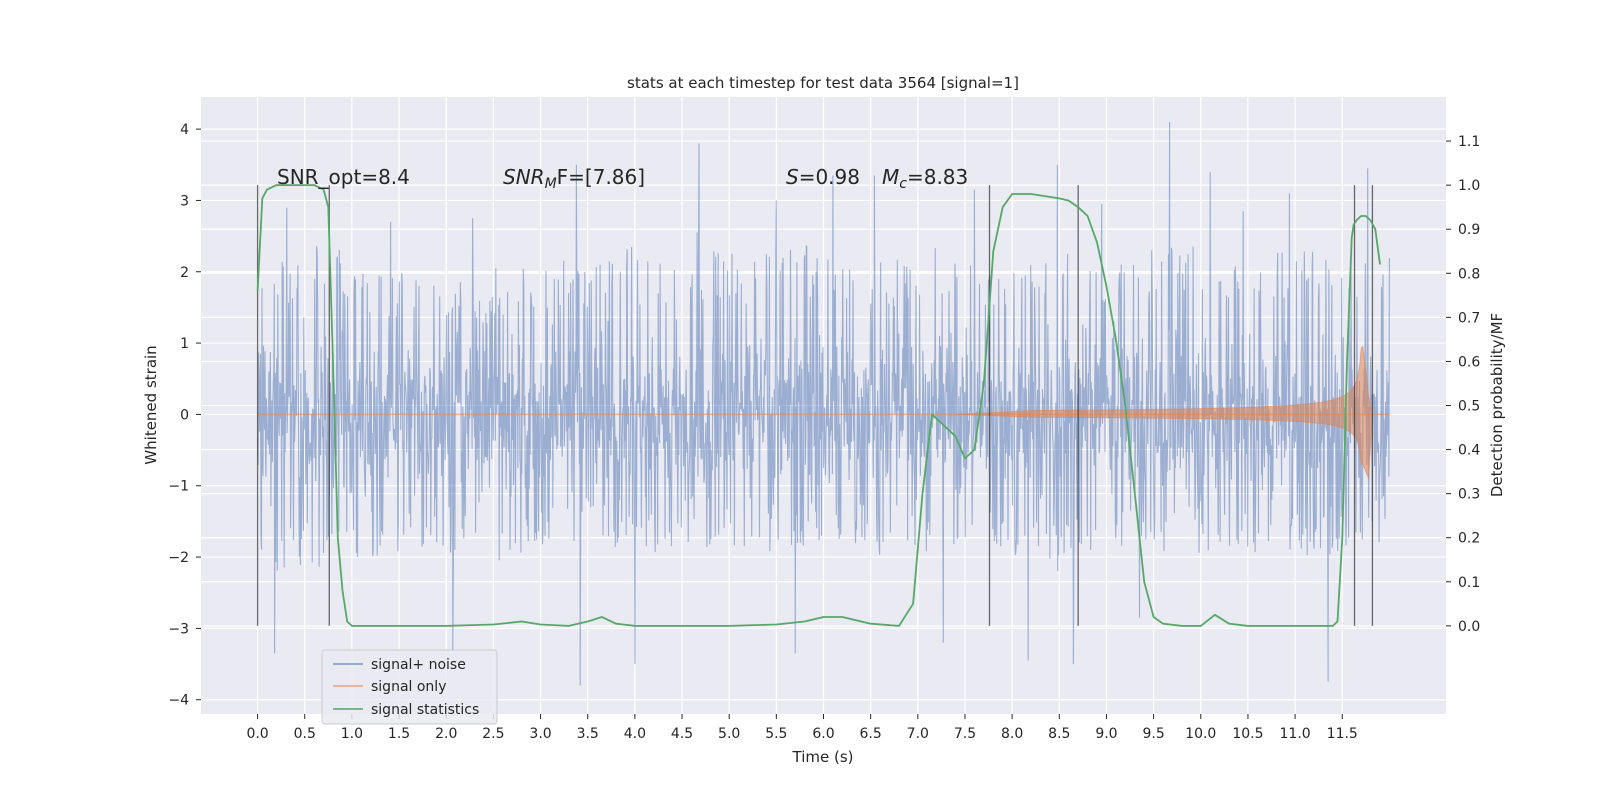 This screenshot has height=800, width=1600. What do you see at coordinates (184, 201) in the screenshot?
I see `y-left-tick-label: 3` at bounding box center [184, 201].